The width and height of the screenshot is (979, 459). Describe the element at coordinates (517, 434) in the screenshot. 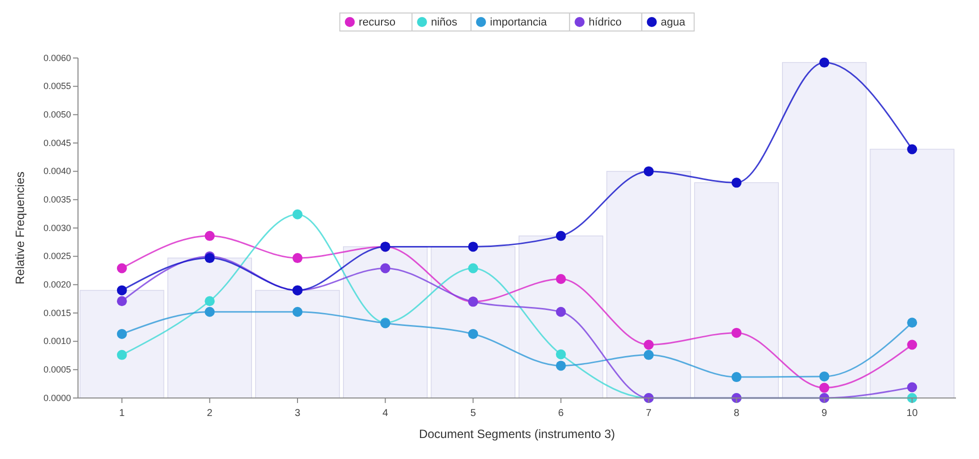

I see `x-axis-title: Document Segments (instrumento 3)` at that location.